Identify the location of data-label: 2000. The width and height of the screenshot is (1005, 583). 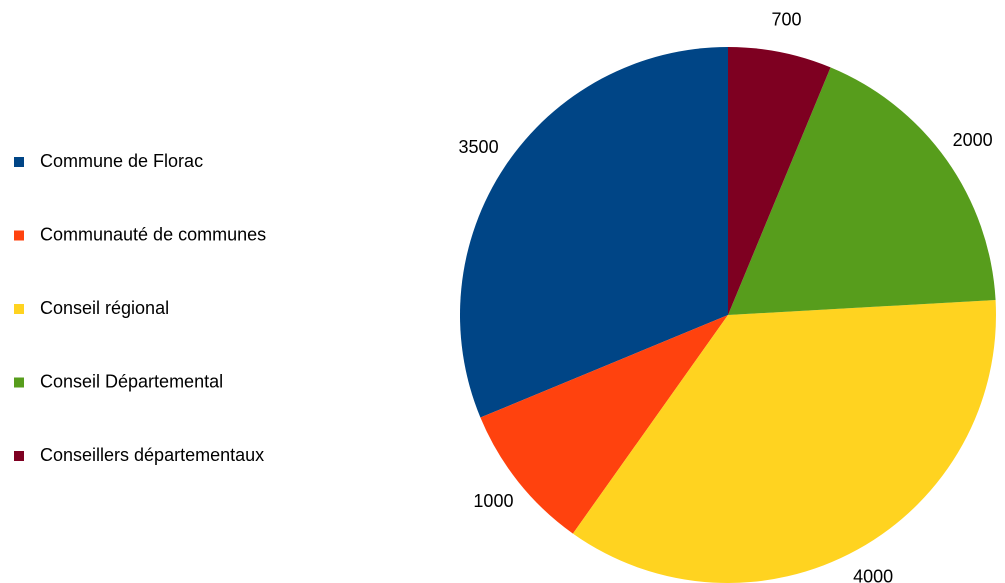
(973, 140).